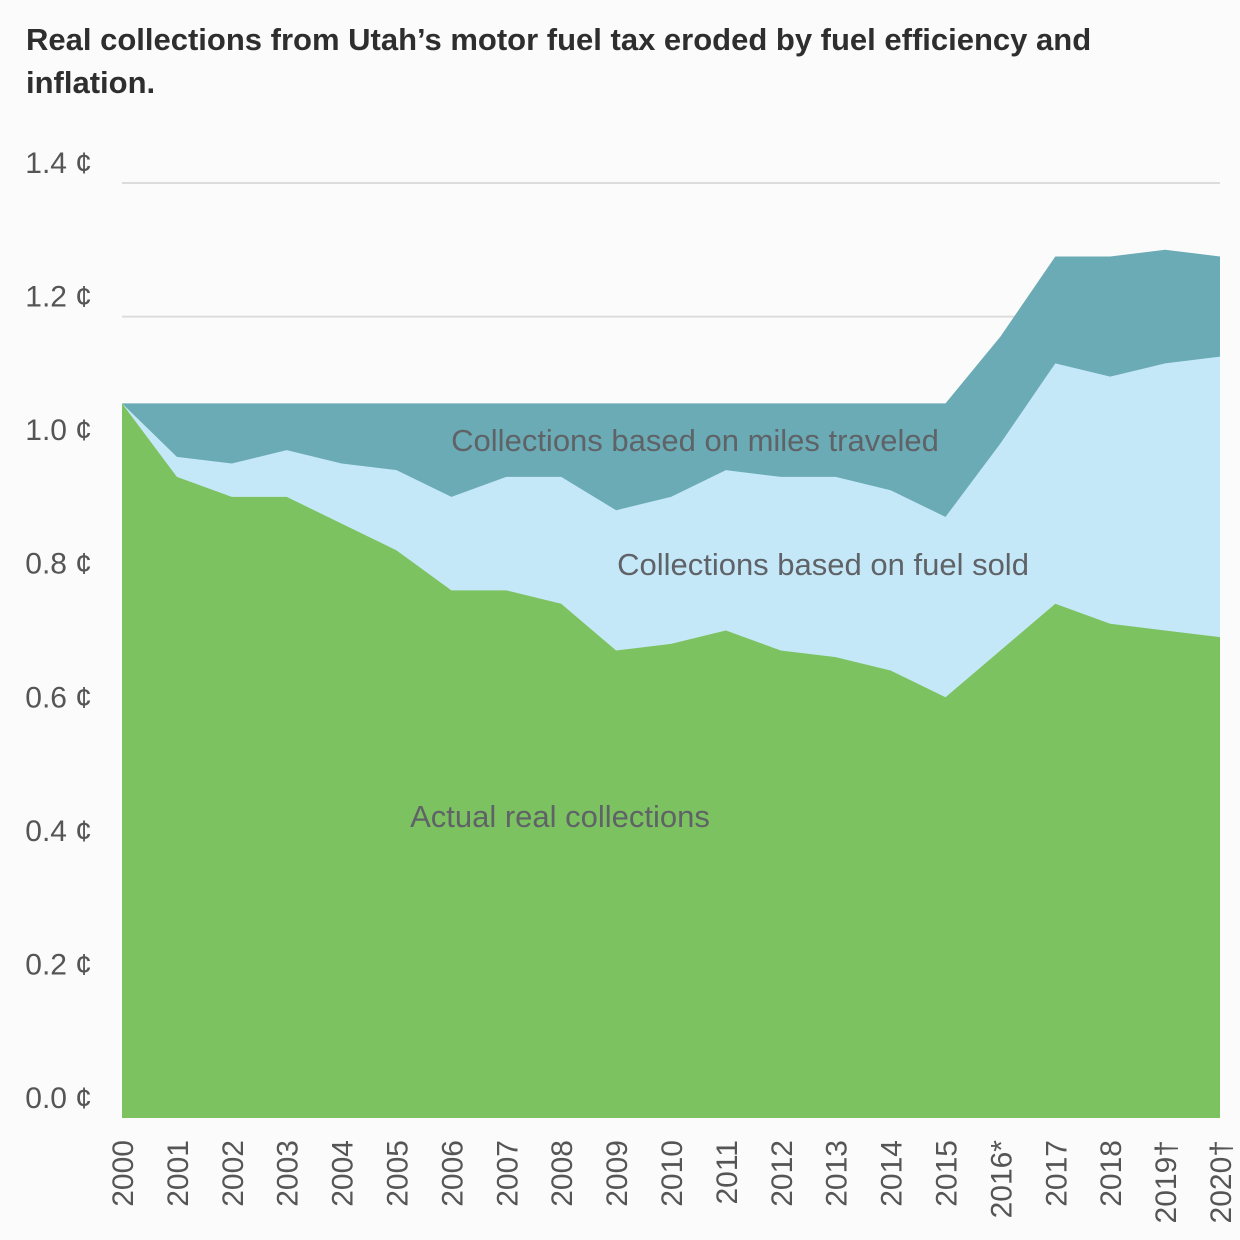  Describe the element at coordinates (727, 1172) in the screenshot. I see `x-tick-label-11: 2011` at that location.